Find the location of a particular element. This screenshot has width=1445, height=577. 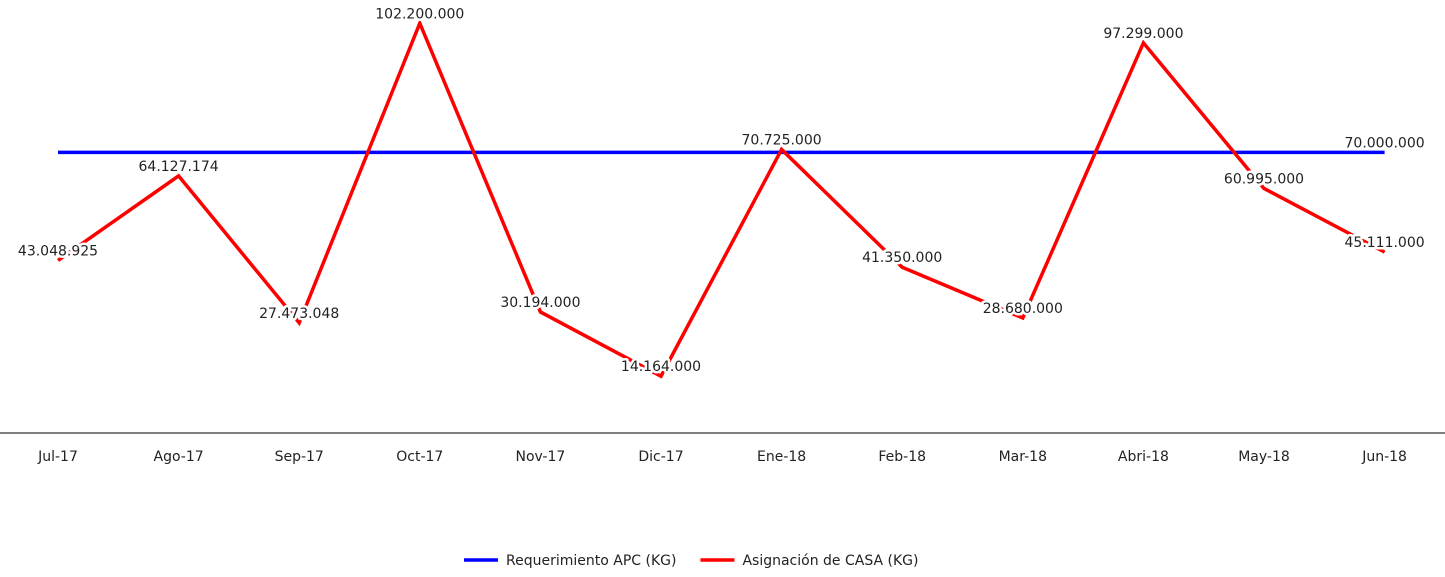

x-tick-label: Mar-18 is located at coordinates (1023, 457).